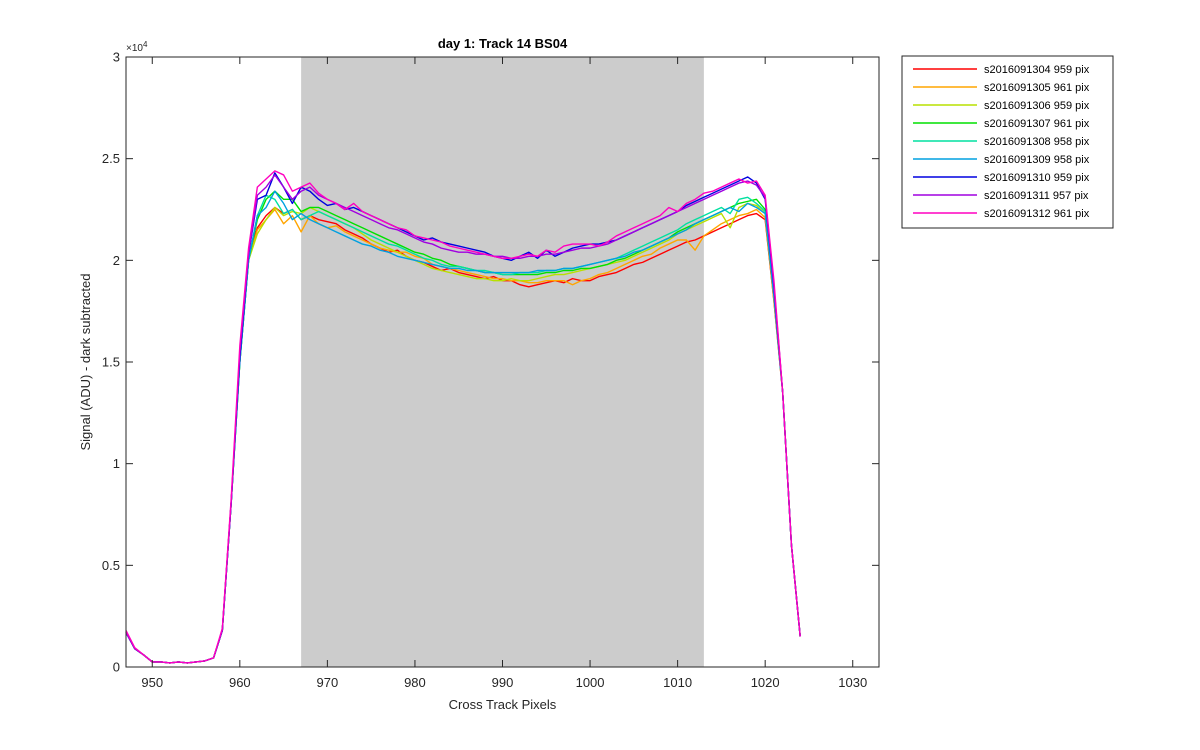 The image size is (1200, 750). Describe the element at coordinates (240, 682) in the screenshot. I see `x-tick-label: 960` at that location.